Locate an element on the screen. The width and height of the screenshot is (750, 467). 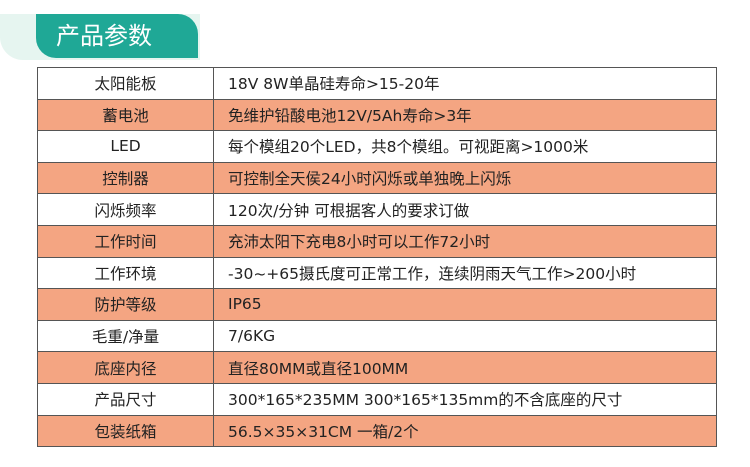
spec-value: 120次/分钟 可根据客人的要求订做 is located at coordinates (465, 209).